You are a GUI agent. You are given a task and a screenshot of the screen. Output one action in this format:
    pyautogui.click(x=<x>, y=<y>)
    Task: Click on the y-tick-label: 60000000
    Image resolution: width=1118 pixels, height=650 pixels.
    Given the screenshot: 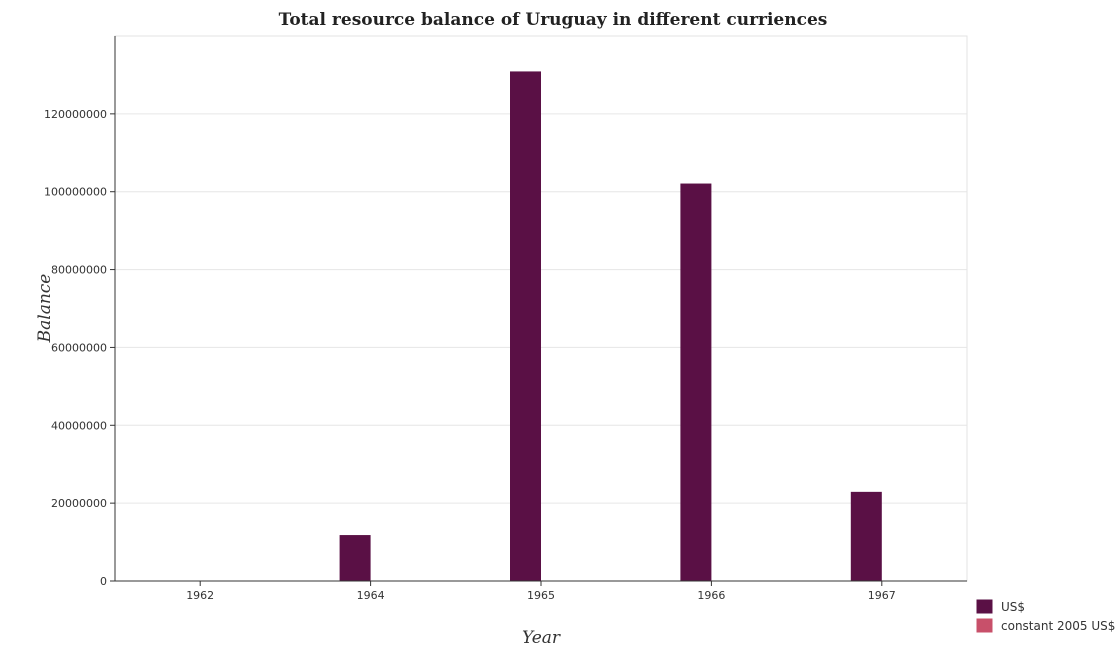 What is the action you would take?
    pyautogui.click(x=79, y=347)
    